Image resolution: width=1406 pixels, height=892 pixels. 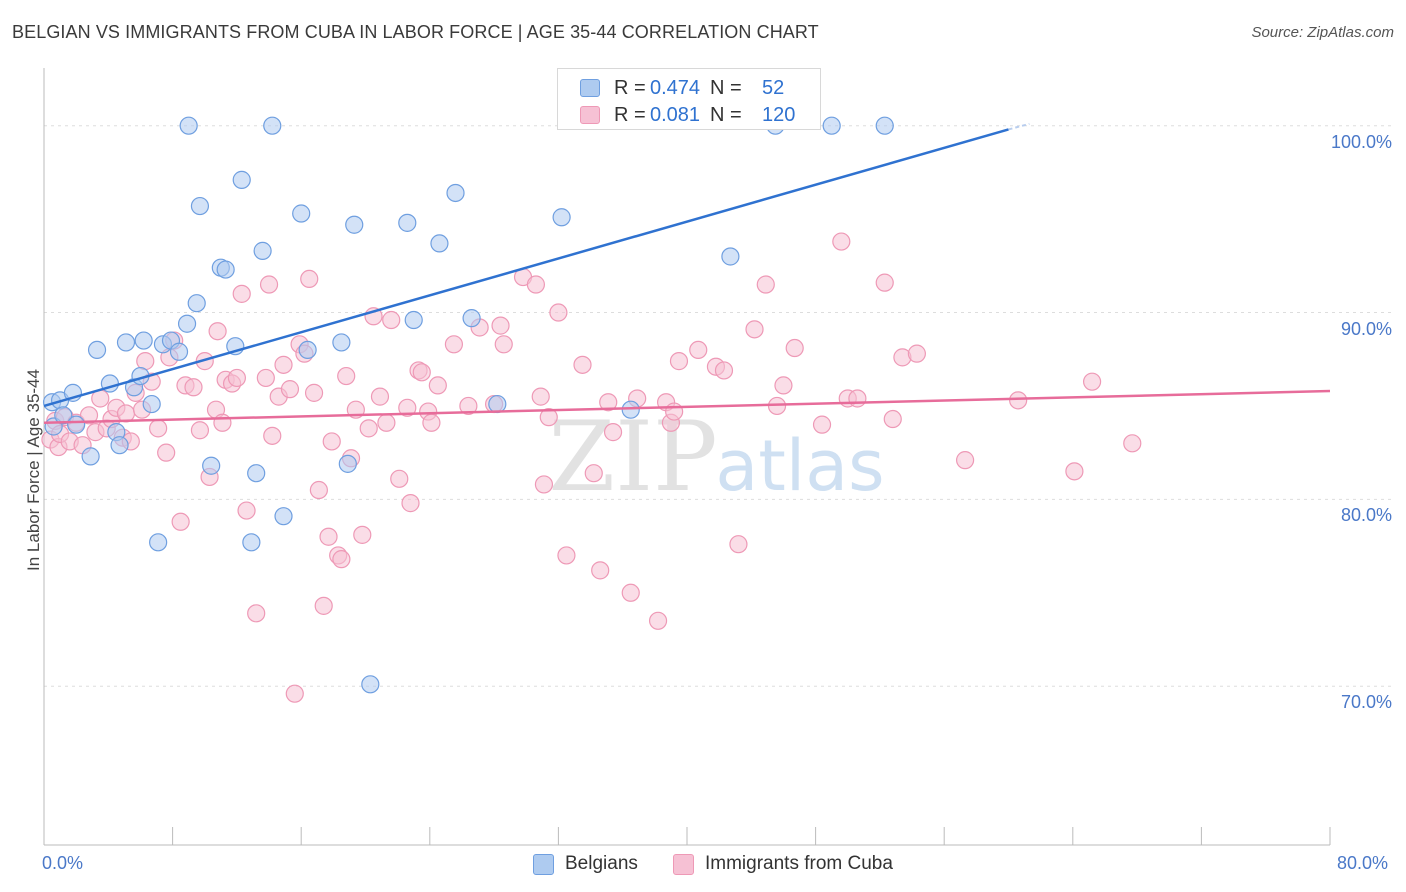 I want to click on y-tick-label: 100.0%, so click(x=1361, y=141).